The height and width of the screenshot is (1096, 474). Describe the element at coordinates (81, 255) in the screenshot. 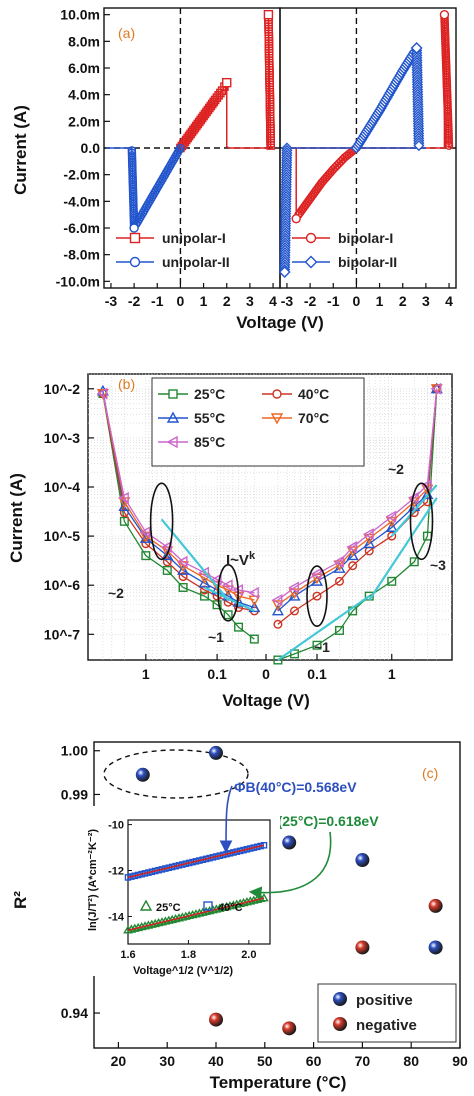

I see `y-tick-label: -8.0m` at that location.